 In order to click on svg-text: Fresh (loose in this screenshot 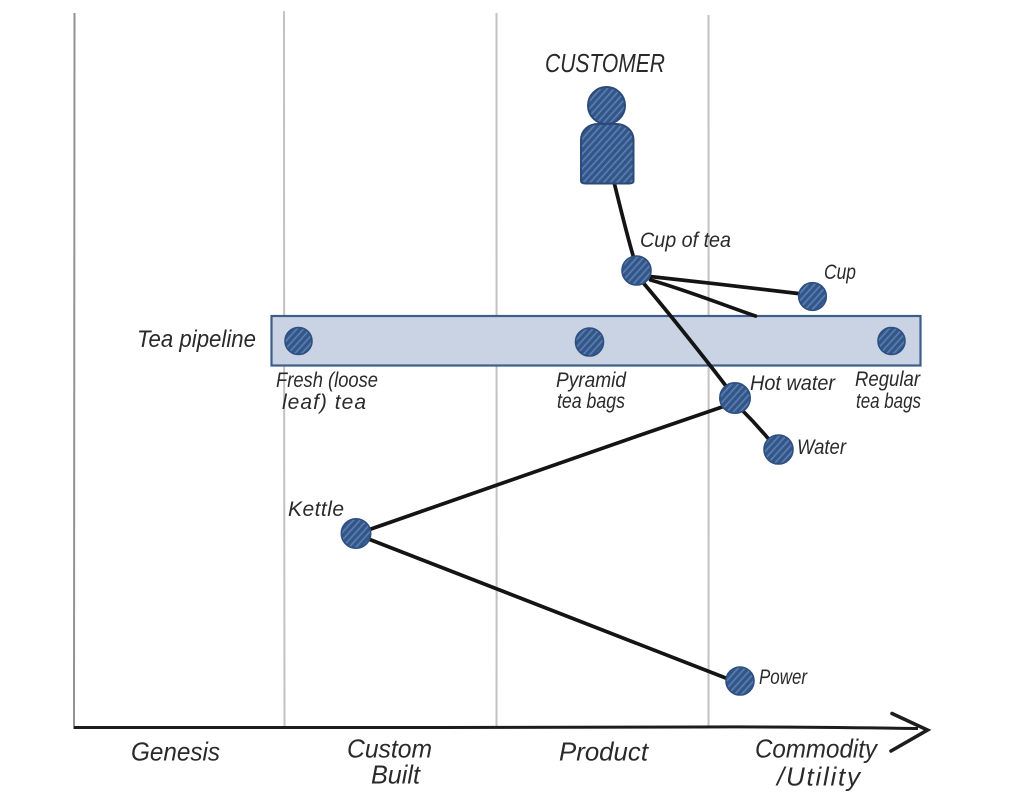, I will do `click(327, 380)`.